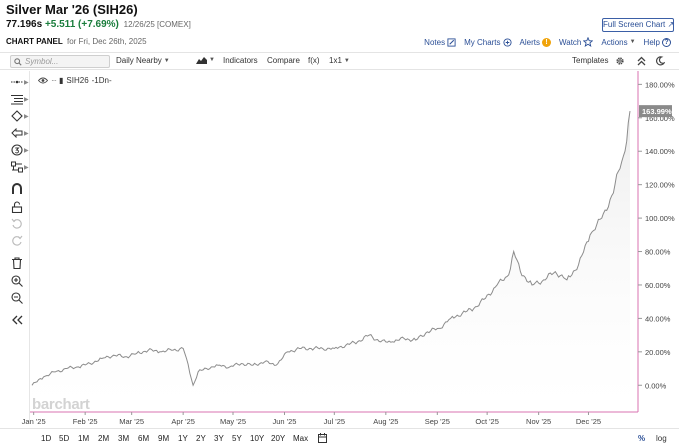  What do you see at coordinates (339, 60) in the screenshot?
I see `layout-dropdown: 1x1 ▼` at bounding box center [339, 60].